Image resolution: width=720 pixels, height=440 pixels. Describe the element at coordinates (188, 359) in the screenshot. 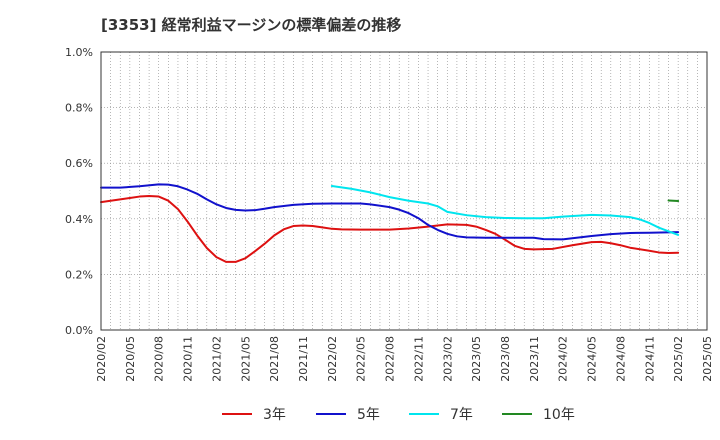

I see `x-tick-label: 2020/11` at that location.